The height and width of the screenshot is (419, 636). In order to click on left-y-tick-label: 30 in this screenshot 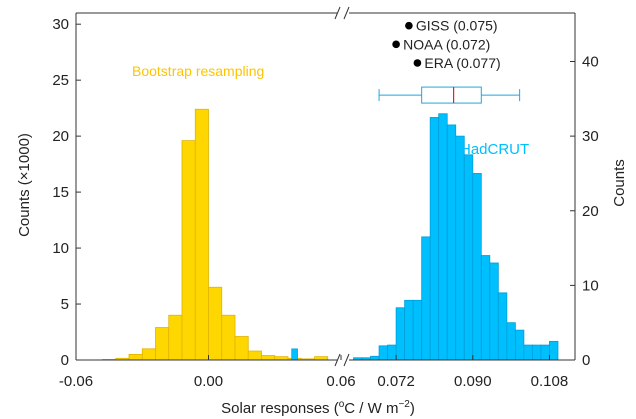, I will do `click(60, 24)`.